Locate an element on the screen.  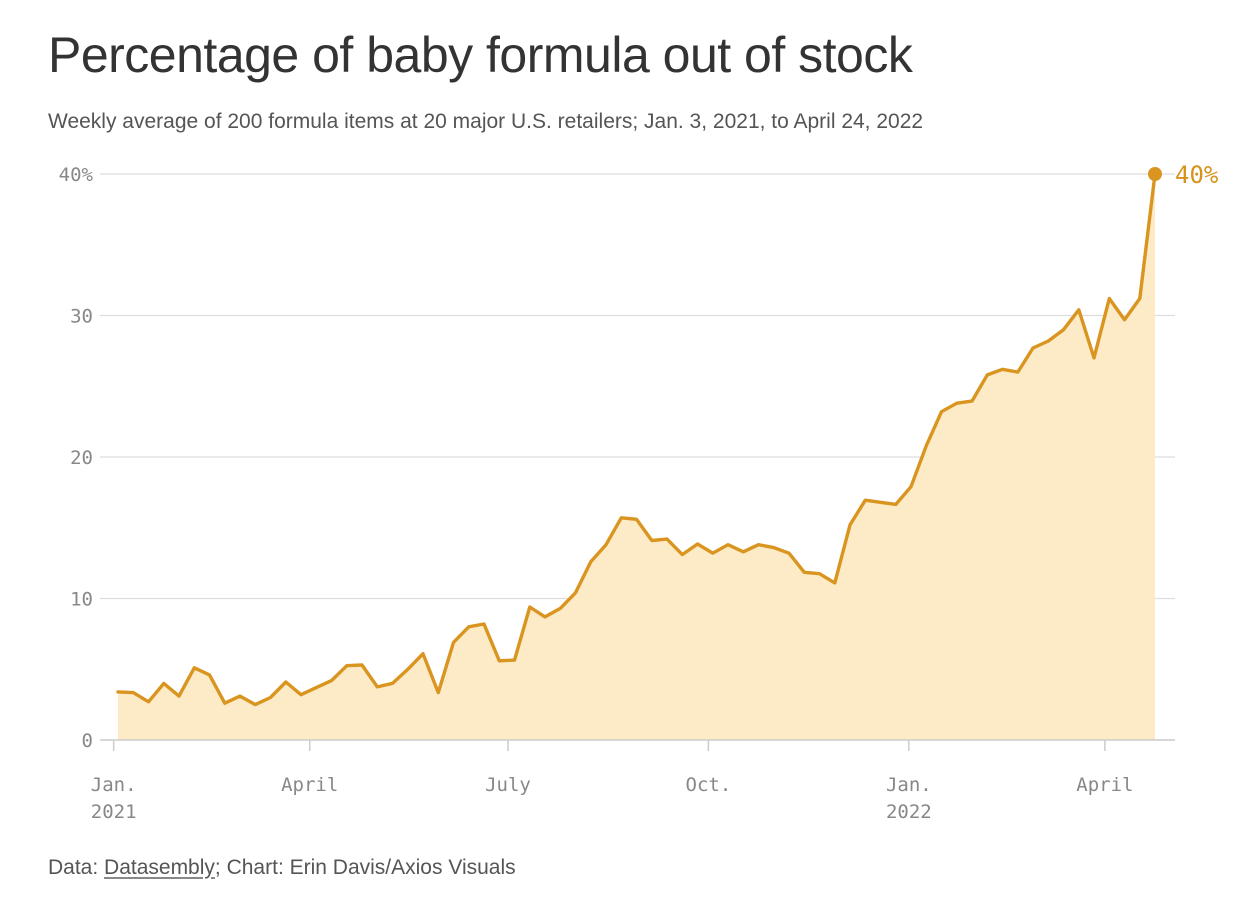
chart-title: Percentage of baby formula out of stock is located at coordinates (480, 55).